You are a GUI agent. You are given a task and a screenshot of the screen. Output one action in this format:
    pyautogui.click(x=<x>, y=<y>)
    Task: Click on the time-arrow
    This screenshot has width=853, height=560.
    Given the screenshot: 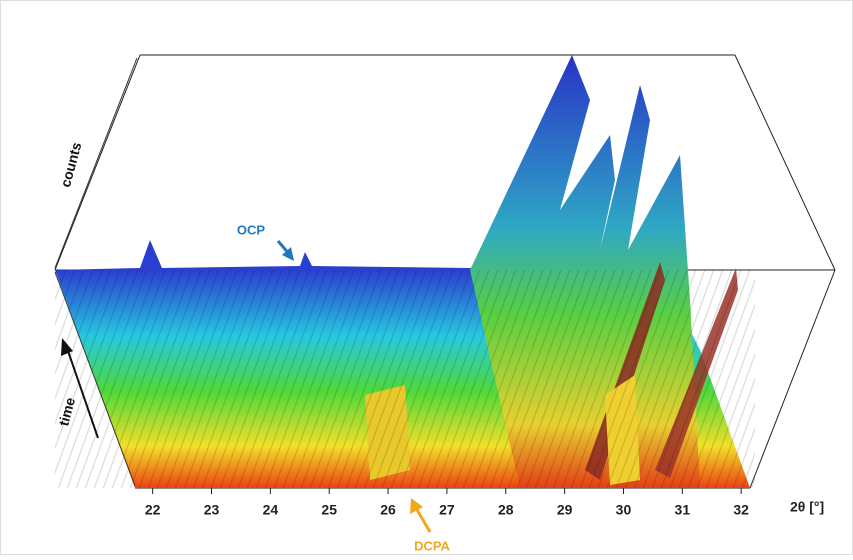 What is the action you would take?
    pyautogui.click(x=80, y=388)
    